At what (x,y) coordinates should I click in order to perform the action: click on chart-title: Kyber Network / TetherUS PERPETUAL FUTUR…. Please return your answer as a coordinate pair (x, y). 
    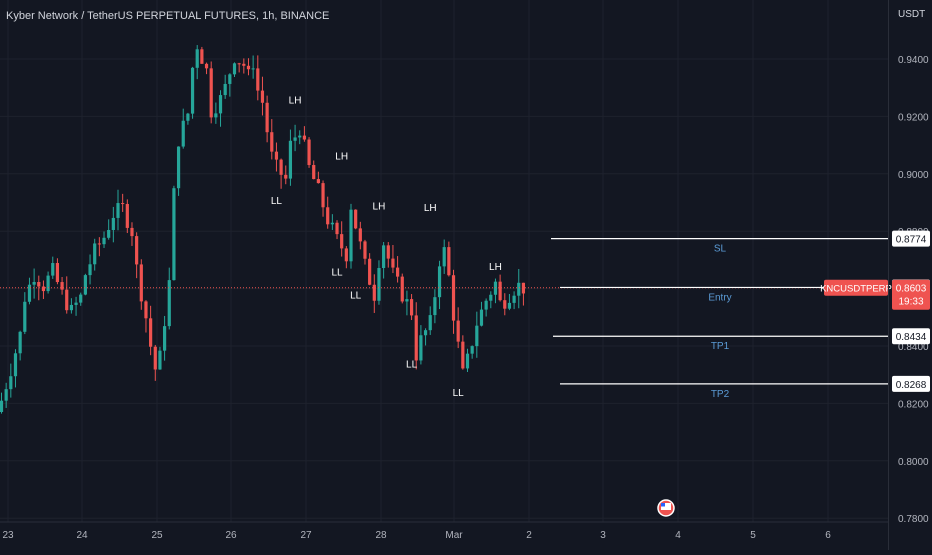
    Looking at the image, I should click on (168, 16).